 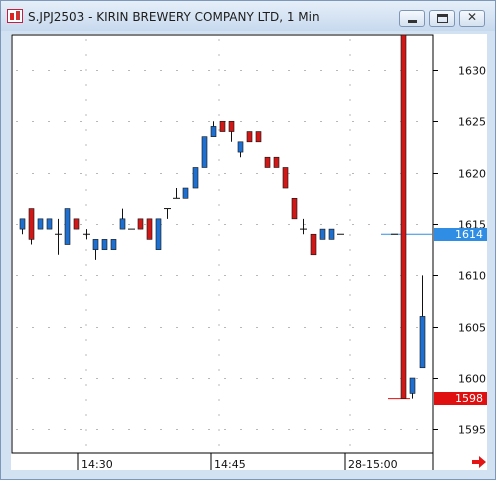 What do you see at coordinates (472, 174) in the screenshot?
I see `y-tick-label: 1620` at bounding box center [472, 174].